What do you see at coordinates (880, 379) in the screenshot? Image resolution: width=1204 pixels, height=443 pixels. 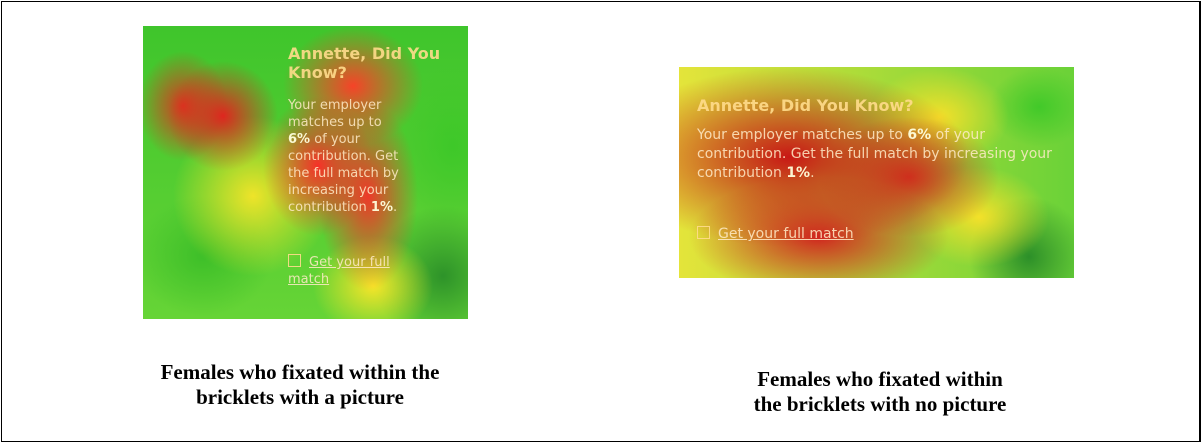 I see `caption-line: Females who fixated within` at bounding box center [880, 379].